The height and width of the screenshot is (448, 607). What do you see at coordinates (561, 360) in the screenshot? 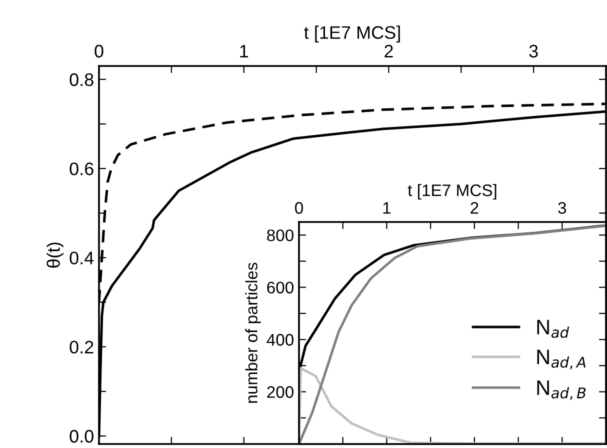
I see `legend-label: N$_{ad,A}$` at bounding box center [561, 360].